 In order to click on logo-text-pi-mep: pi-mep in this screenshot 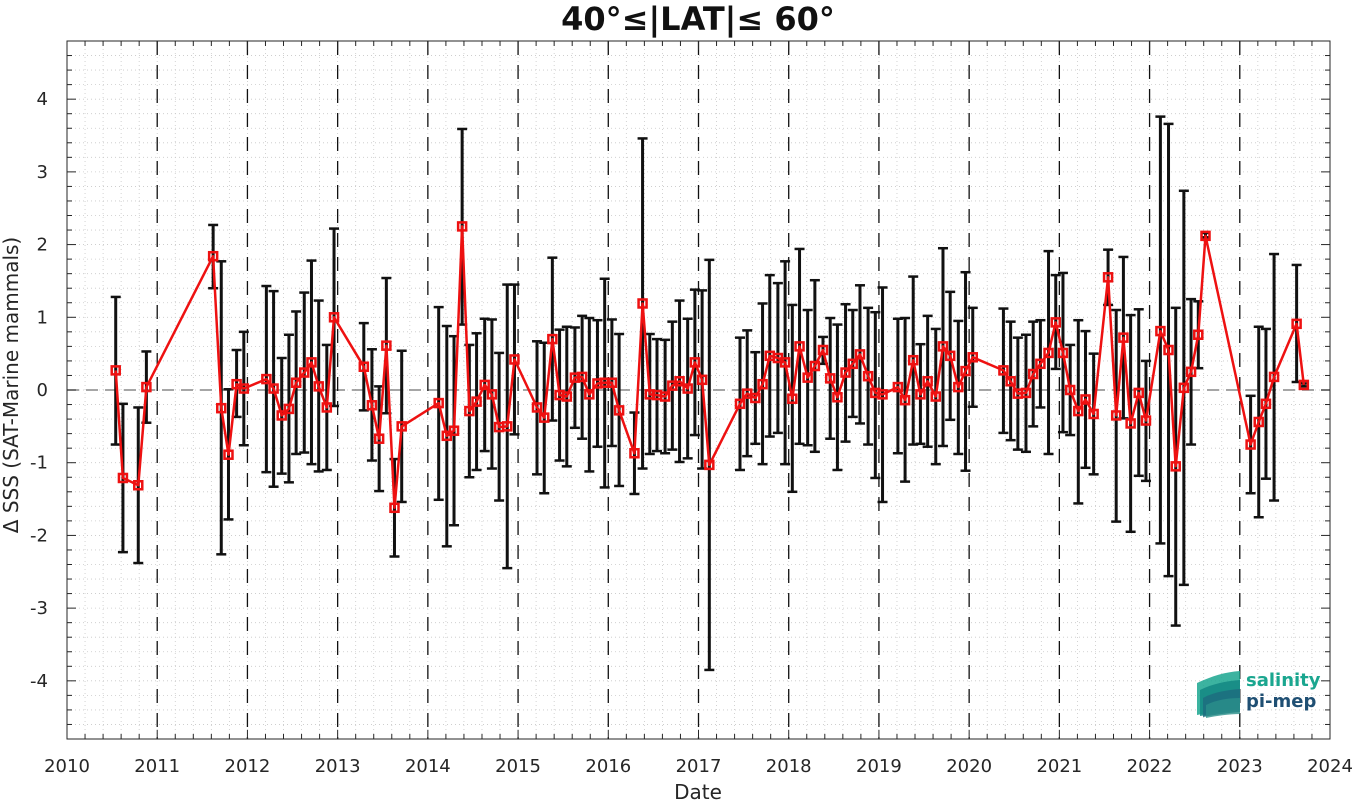, I will do `click(1281, 701)`.